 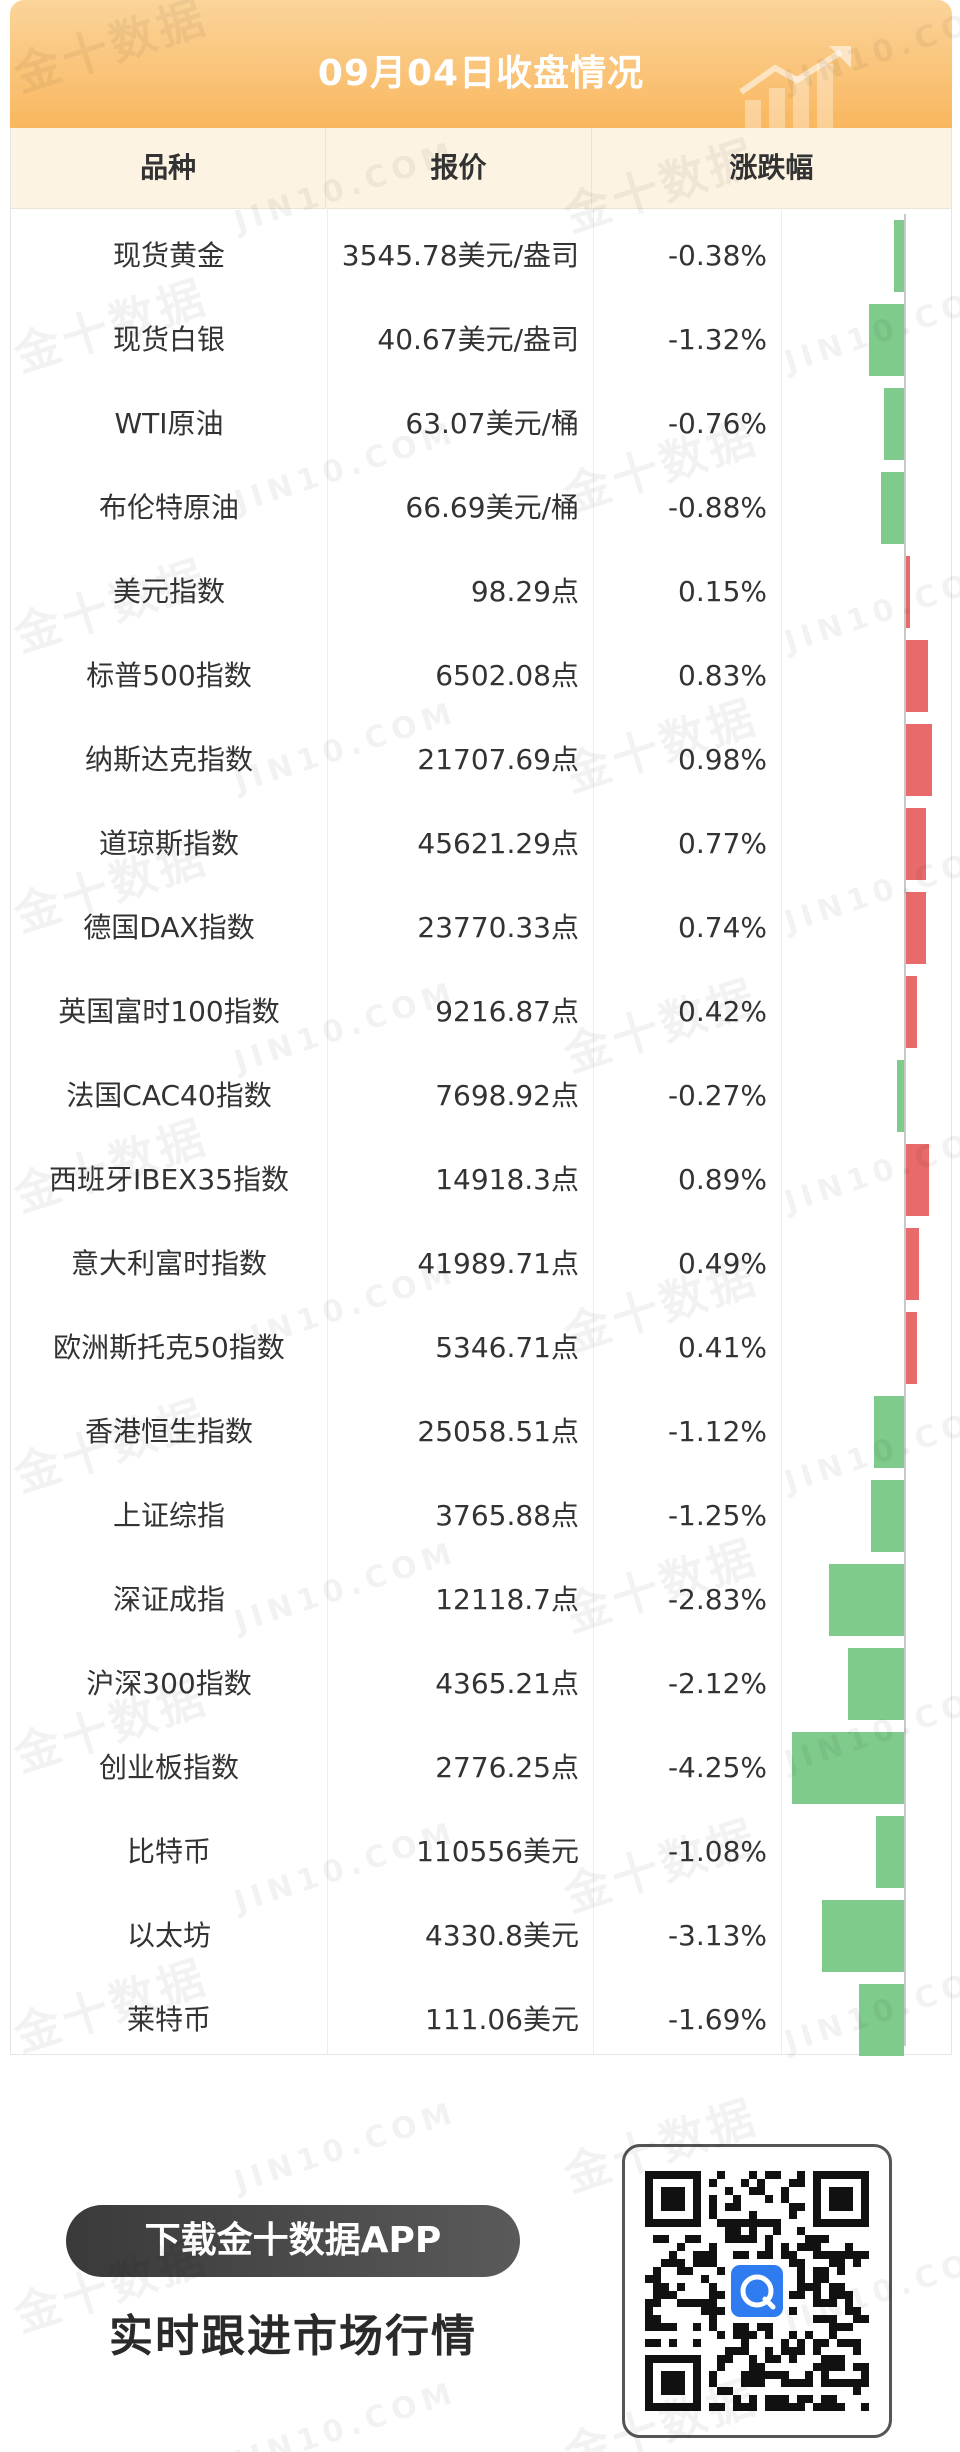 I want to click on instrument-change: 0.15%, so click(x=722, y=591).